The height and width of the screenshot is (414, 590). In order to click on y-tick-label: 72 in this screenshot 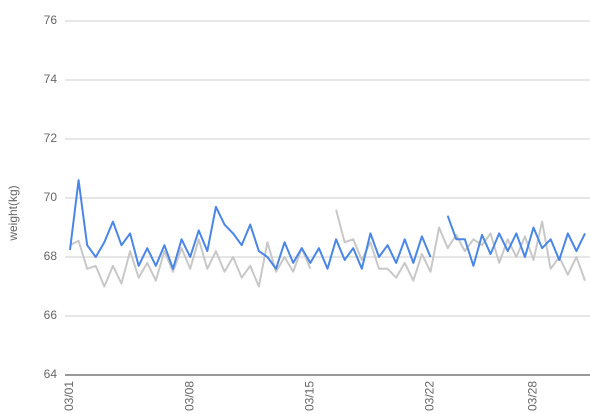, I will do `click(51, 138)`.